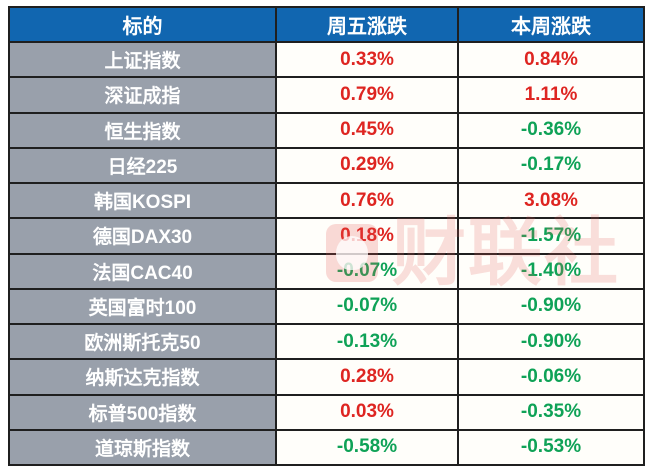  What do you see at coordinates (142, 165) in the screenshot?
I see `index-name-cell: 日经225` at bounding box center [142, 165].